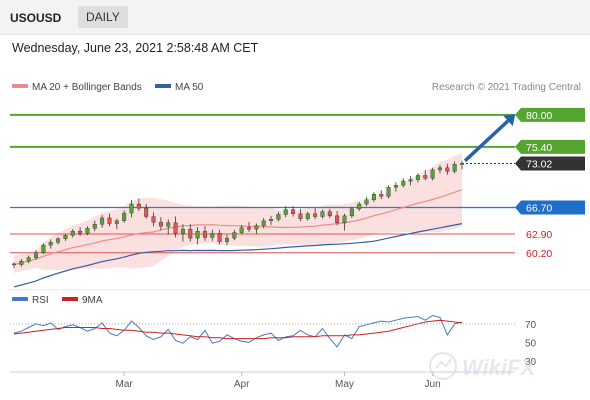 This screenshot has height=400, width=590. I want to click on rsi-tick-50: 50, so click(531, 343).